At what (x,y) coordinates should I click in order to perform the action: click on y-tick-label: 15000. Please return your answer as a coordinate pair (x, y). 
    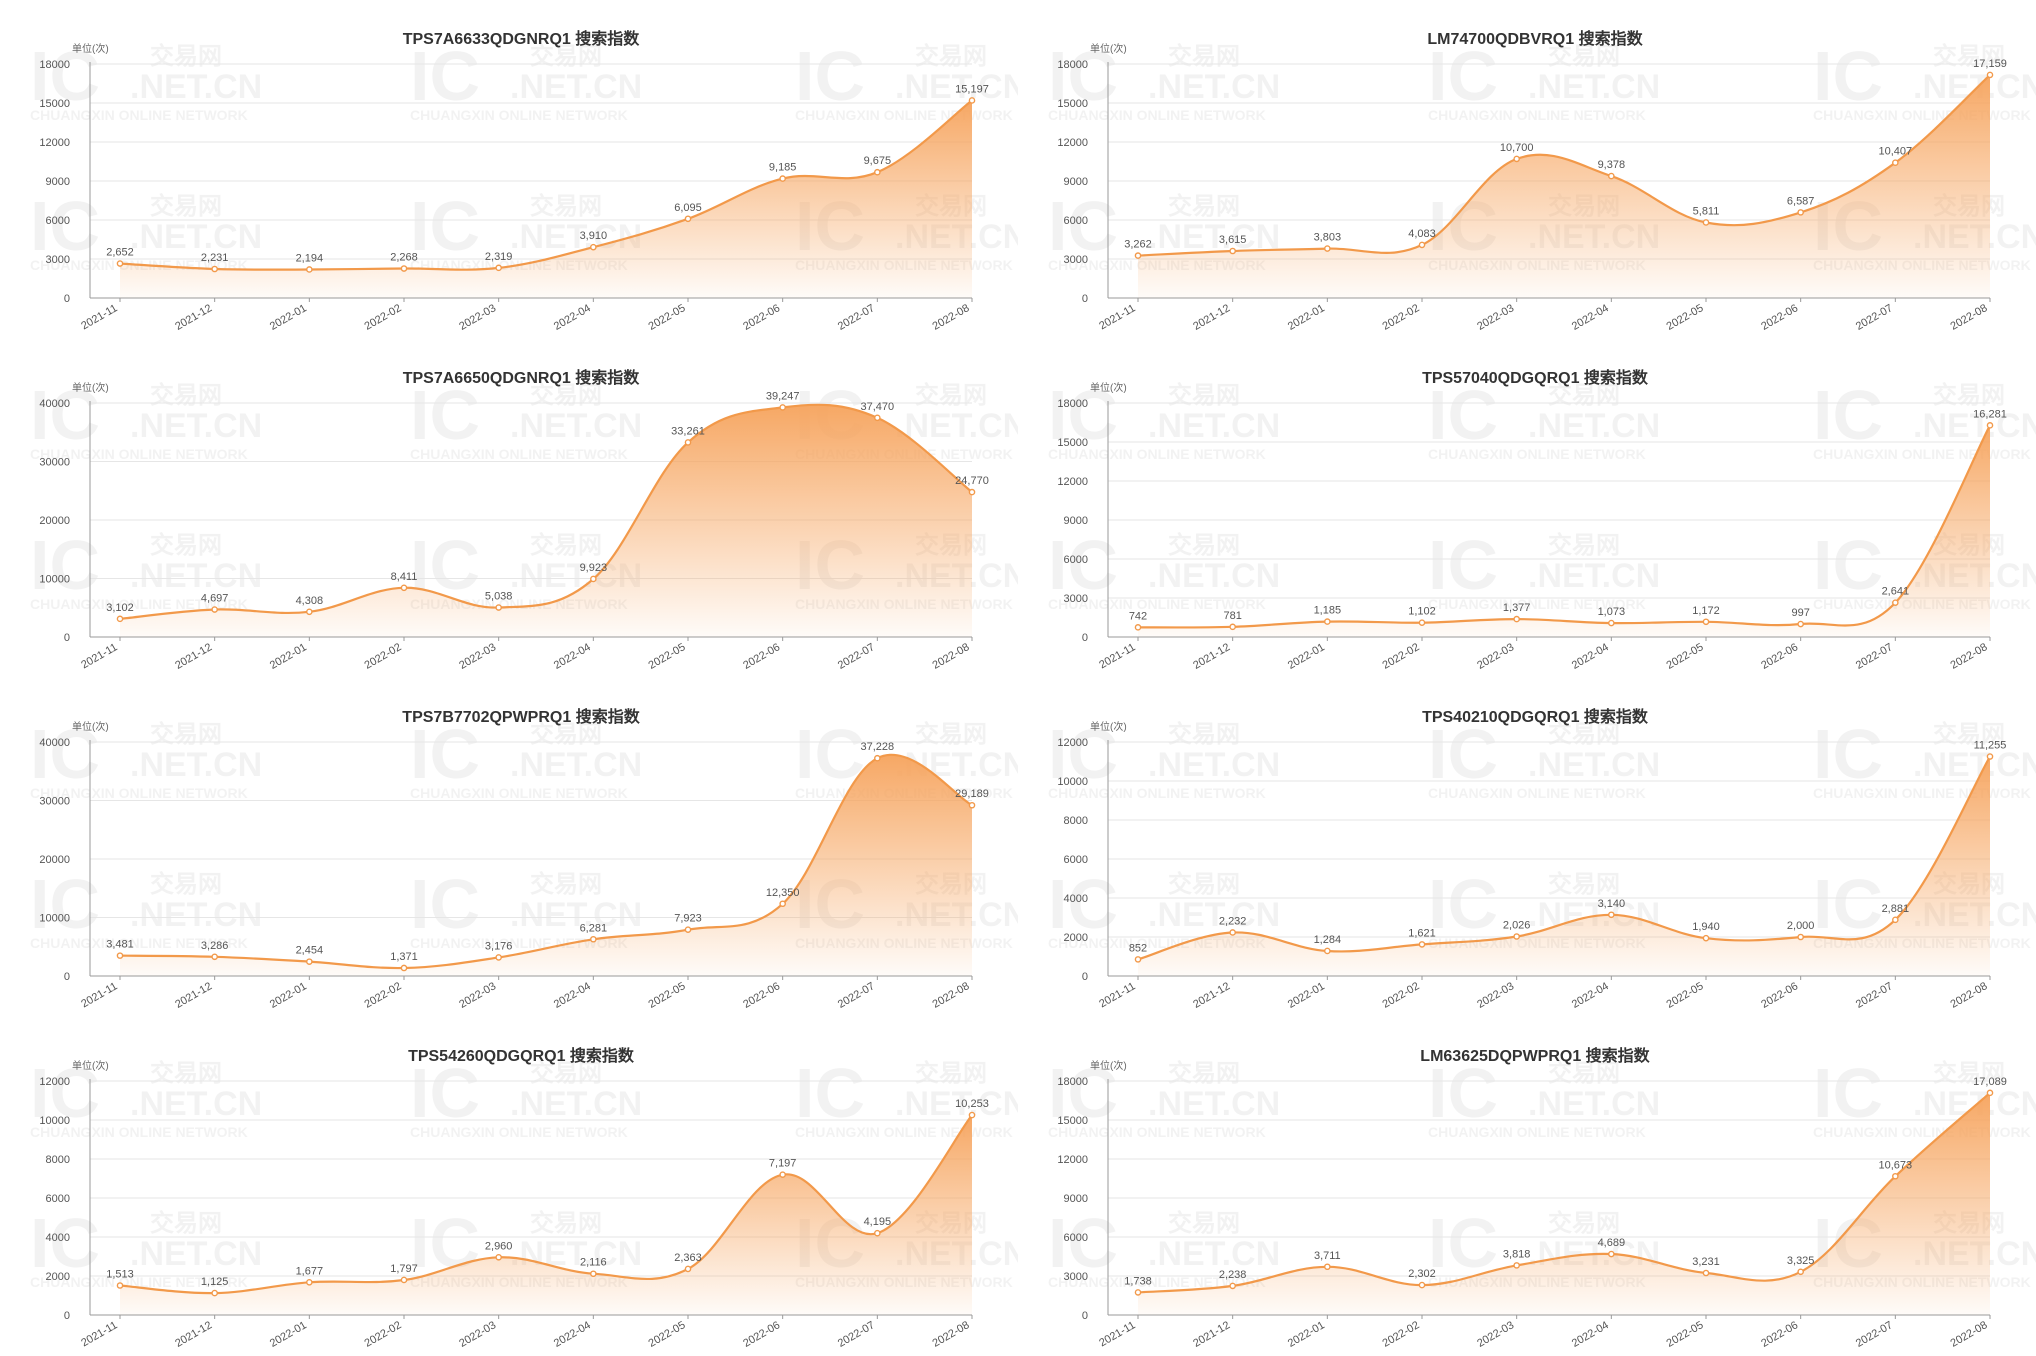
    Looking at the image, I should click on (1072, 1121).